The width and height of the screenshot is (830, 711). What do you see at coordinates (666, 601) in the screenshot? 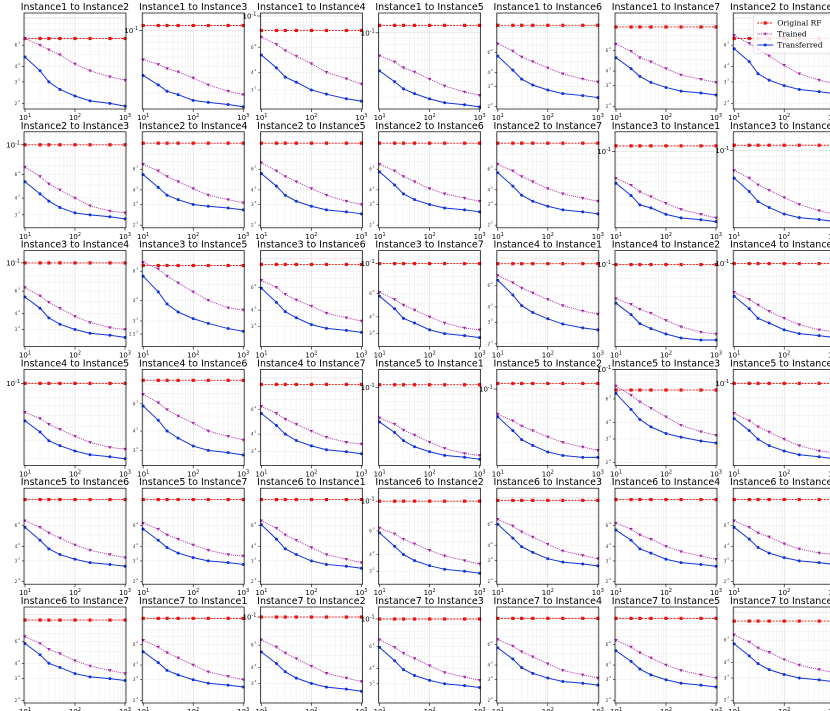
I see `panel-title: Instance7 to Instance5` at bounding box center [666, 601].